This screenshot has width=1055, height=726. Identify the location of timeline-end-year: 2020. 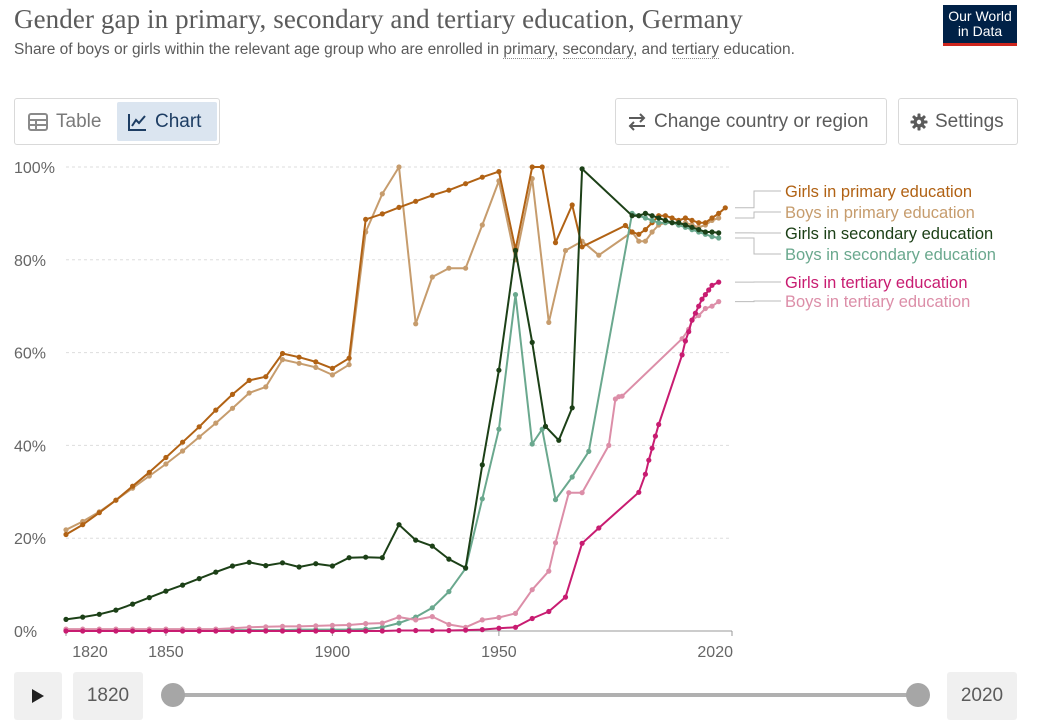
(982, 696).